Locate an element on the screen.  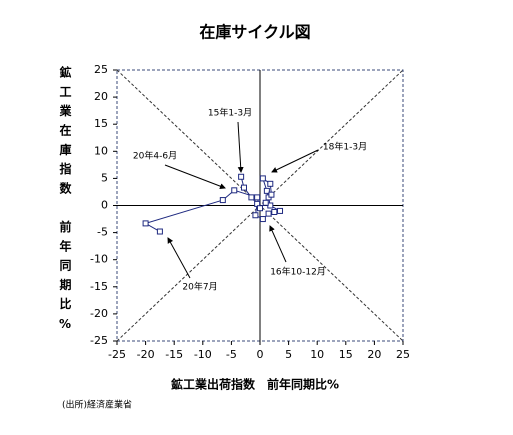
annotation: 16年10-12月 is located at coordinates (298, 272).